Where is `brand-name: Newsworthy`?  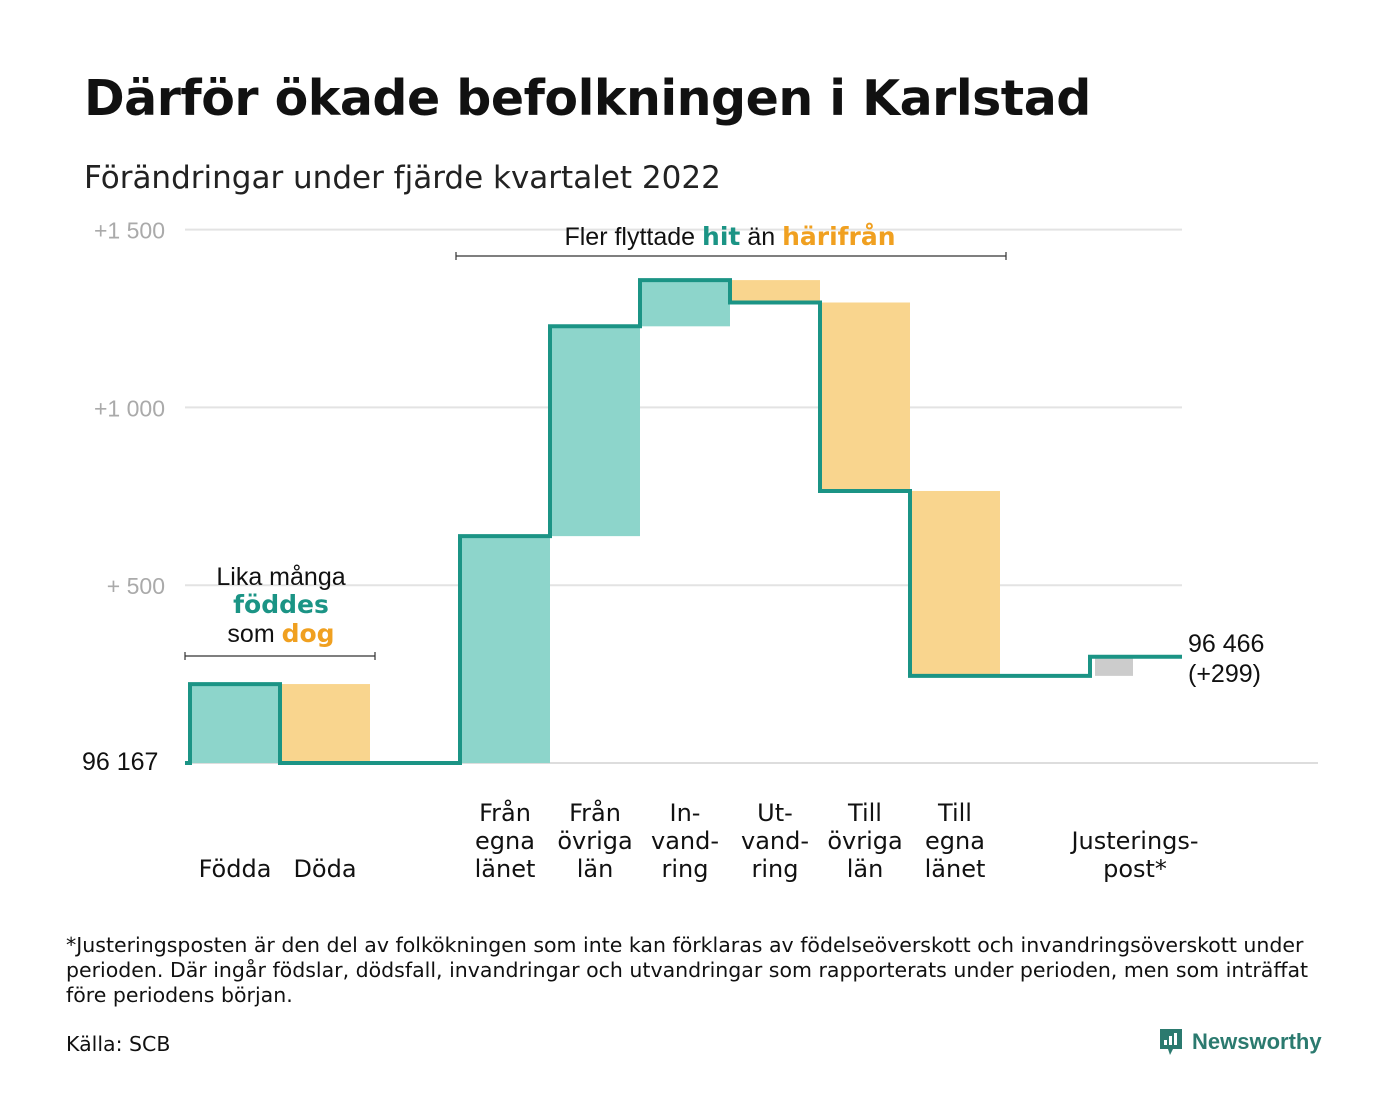 brand-name: Newsworthy is located at coordinates (1257, 1041).